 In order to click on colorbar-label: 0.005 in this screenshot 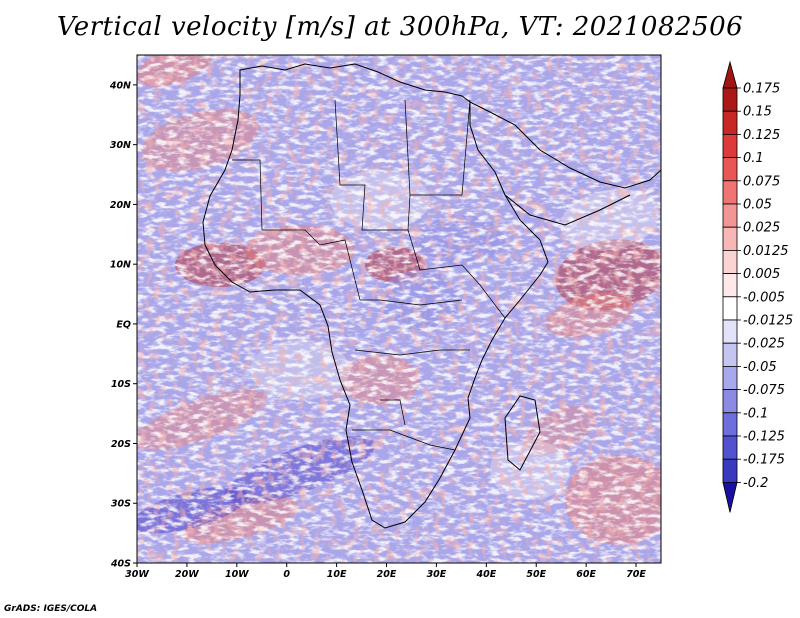, I will do `click(761, 274)`.